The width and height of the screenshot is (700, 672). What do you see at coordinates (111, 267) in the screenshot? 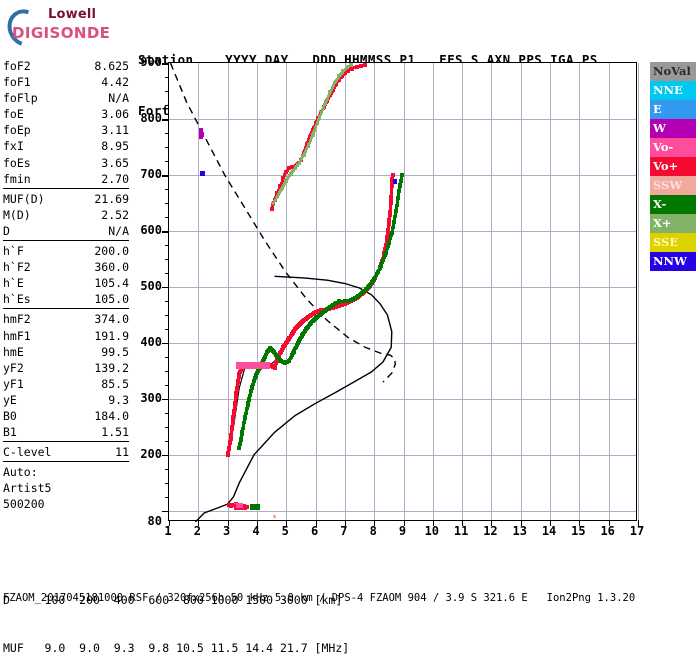
I see `param-value: 360.0` at bounding box center [111, 267].